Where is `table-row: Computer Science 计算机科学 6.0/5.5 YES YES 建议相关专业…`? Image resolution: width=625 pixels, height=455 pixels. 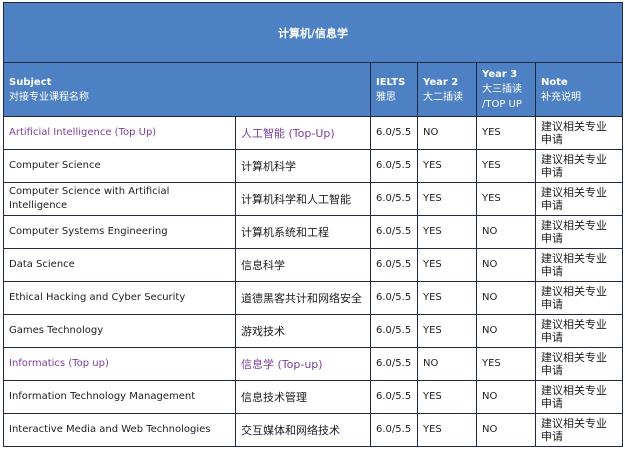 table-row: Computer Science 计算机科学 6.0/5.5 YES YES 建议相关专业… is located at coordinates (313, 166).